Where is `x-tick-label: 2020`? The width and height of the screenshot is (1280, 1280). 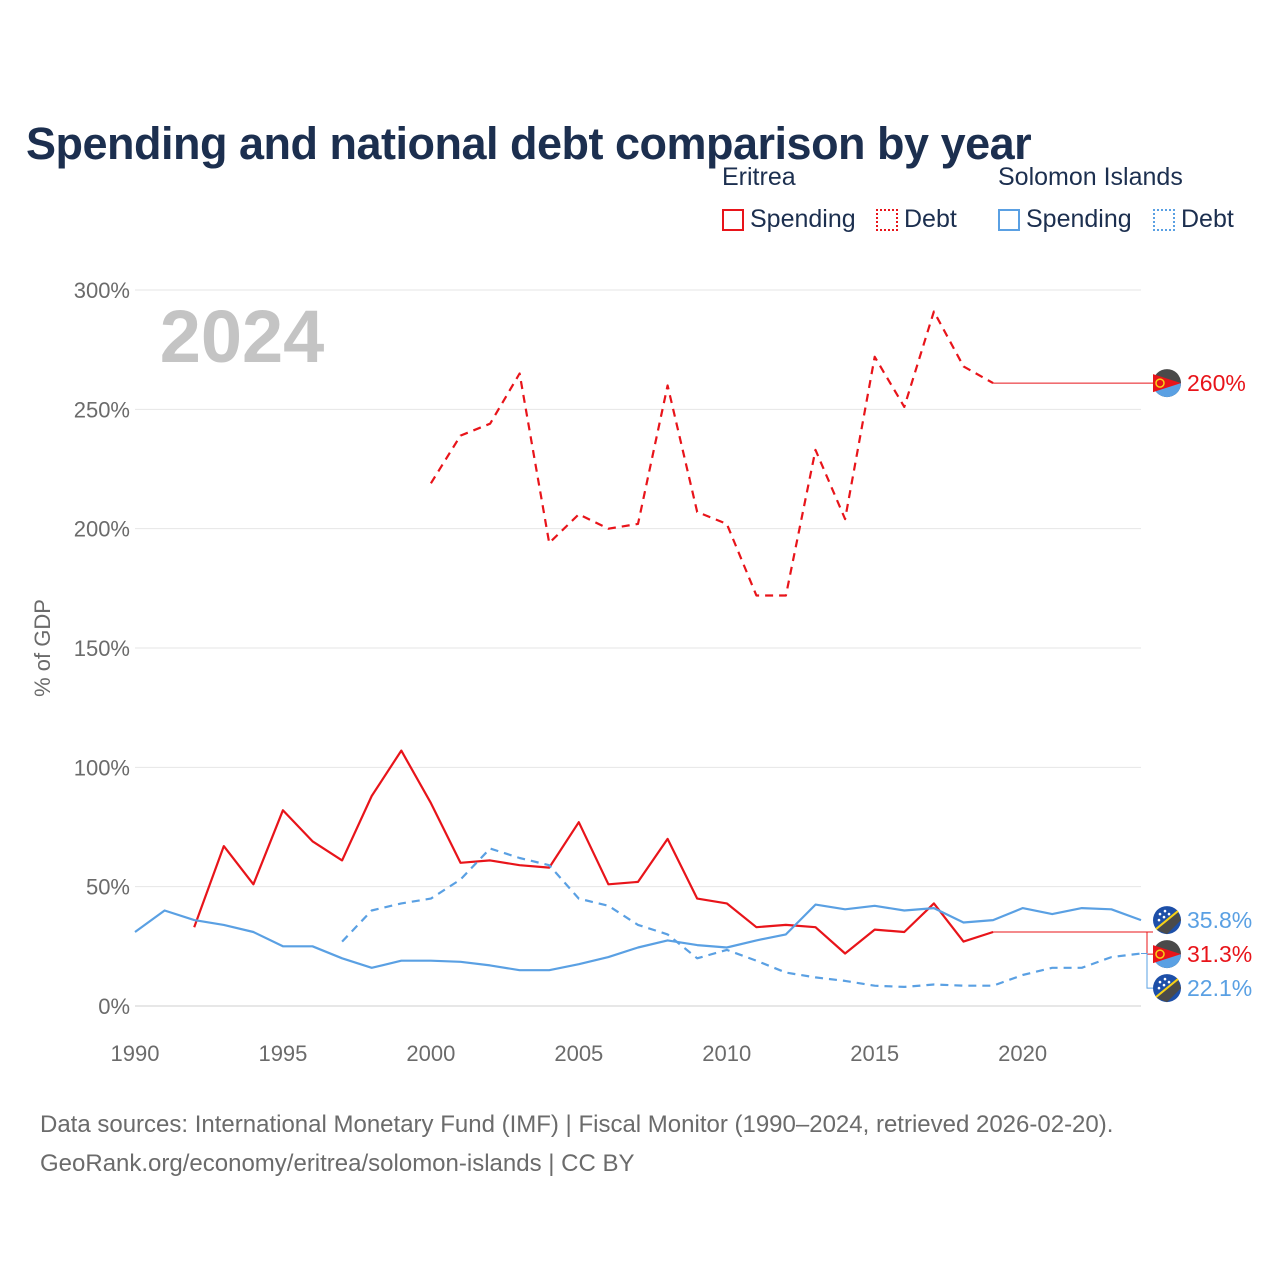 x-tick-label: 2020 is located at coordinates (1022, 1053).